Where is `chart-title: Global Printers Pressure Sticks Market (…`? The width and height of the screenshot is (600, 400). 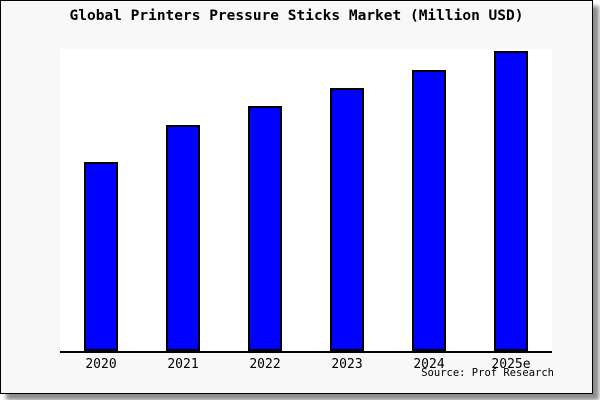 chart-title: Global Printers Pressure Sticks Market (… is located at coordinates (296, 16).